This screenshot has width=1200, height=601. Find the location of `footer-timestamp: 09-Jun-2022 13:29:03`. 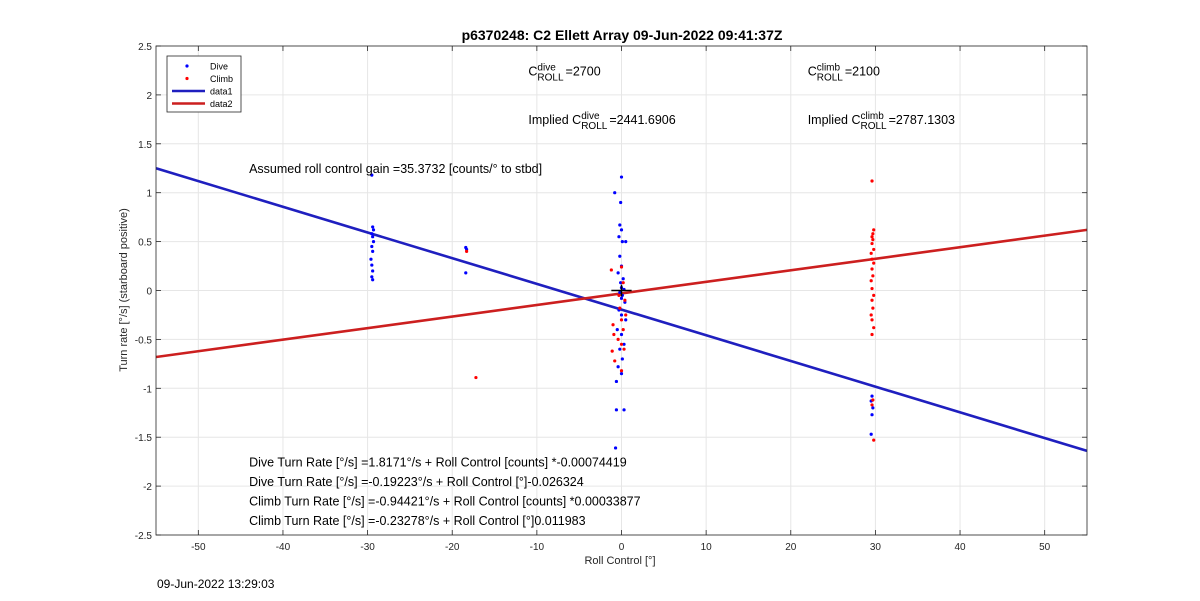

footer-timestamp: 09-Jun-2022 13:29:03 is located at coordinates (216, 584).